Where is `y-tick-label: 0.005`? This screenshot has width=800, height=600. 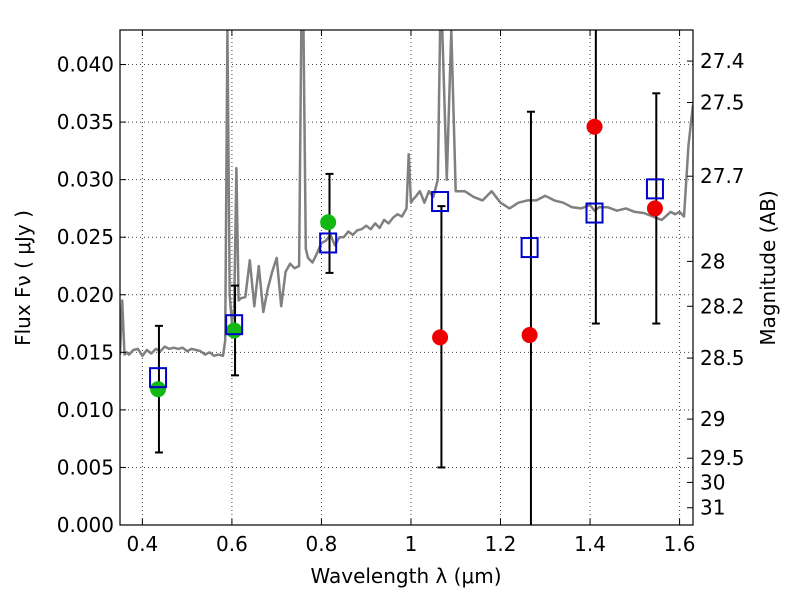 y-tick-label: 0.005 is located at coordinates (85, 467).